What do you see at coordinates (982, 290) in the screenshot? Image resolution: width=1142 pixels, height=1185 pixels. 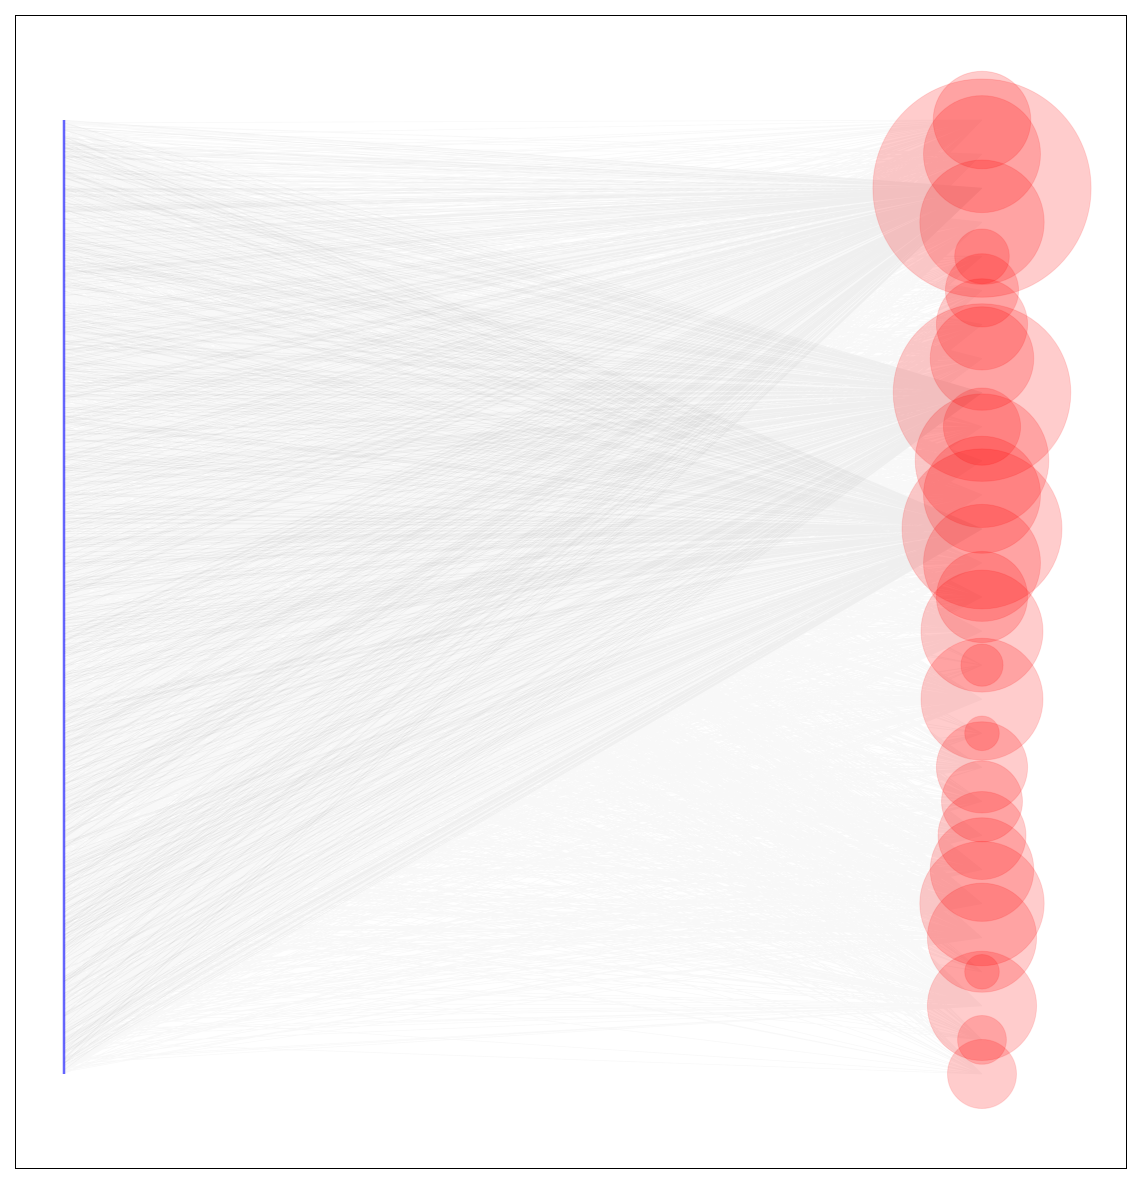 I see `right-node-r6` at bounding box center [982, 290].